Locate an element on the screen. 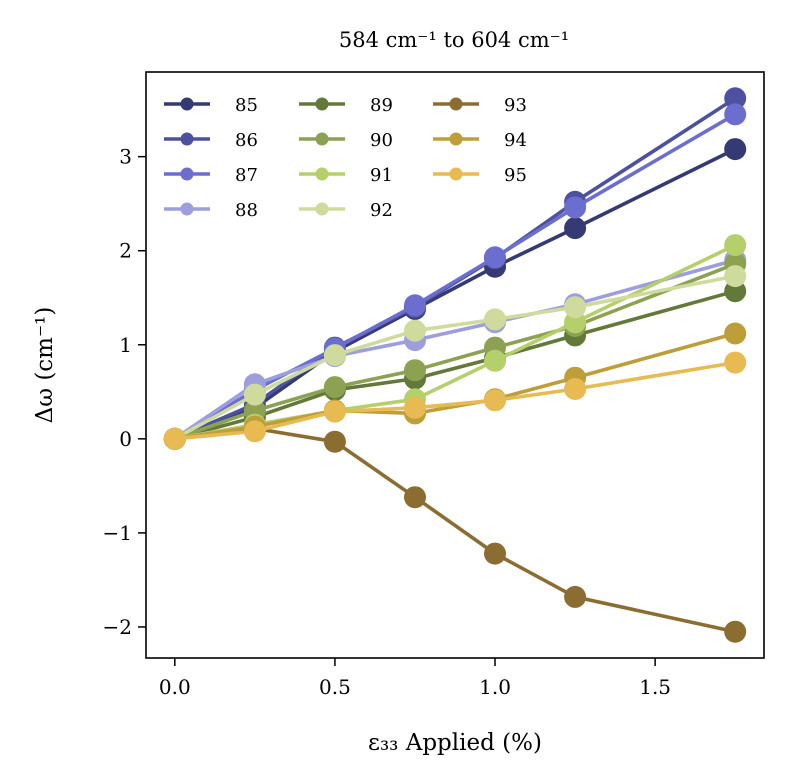 The height and width of the screenshot is (782, 790). y-tick-label: −1 is located at coordinates (117, 533).